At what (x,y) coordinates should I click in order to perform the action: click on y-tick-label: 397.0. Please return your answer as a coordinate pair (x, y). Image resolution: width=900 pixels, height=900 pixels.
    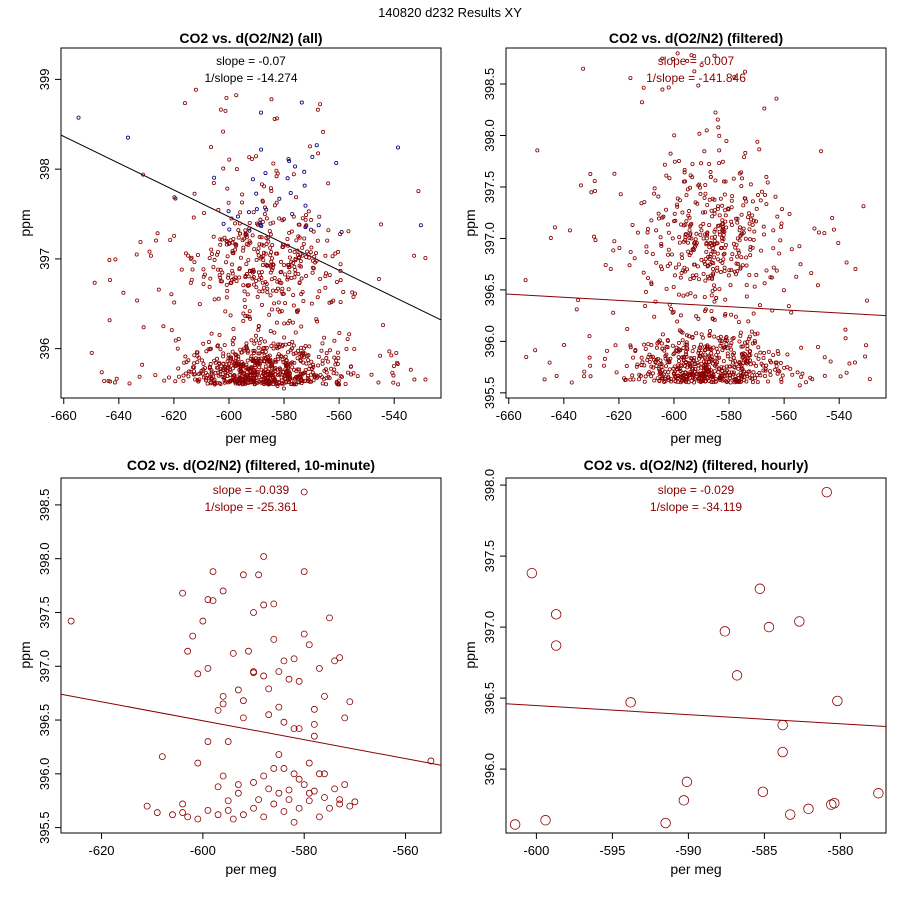
    Looking at the image, I should click on (489, 238).